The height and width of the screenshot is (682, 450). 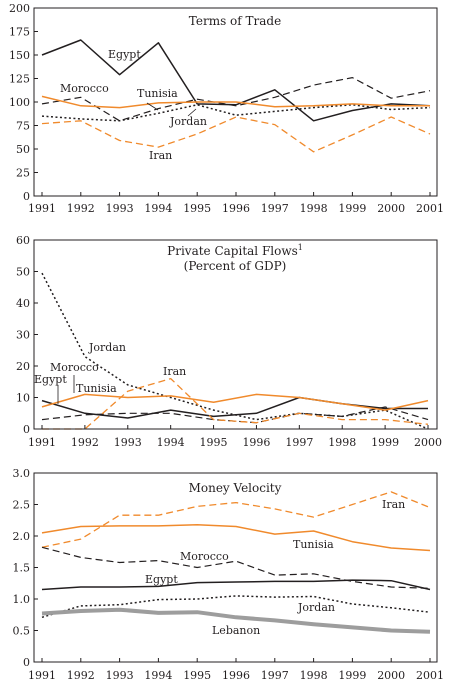 What do you see at coordinates (23, 303) in the screenshot?
I see `y-tick-label: 40` at bounding box center [23, 303].